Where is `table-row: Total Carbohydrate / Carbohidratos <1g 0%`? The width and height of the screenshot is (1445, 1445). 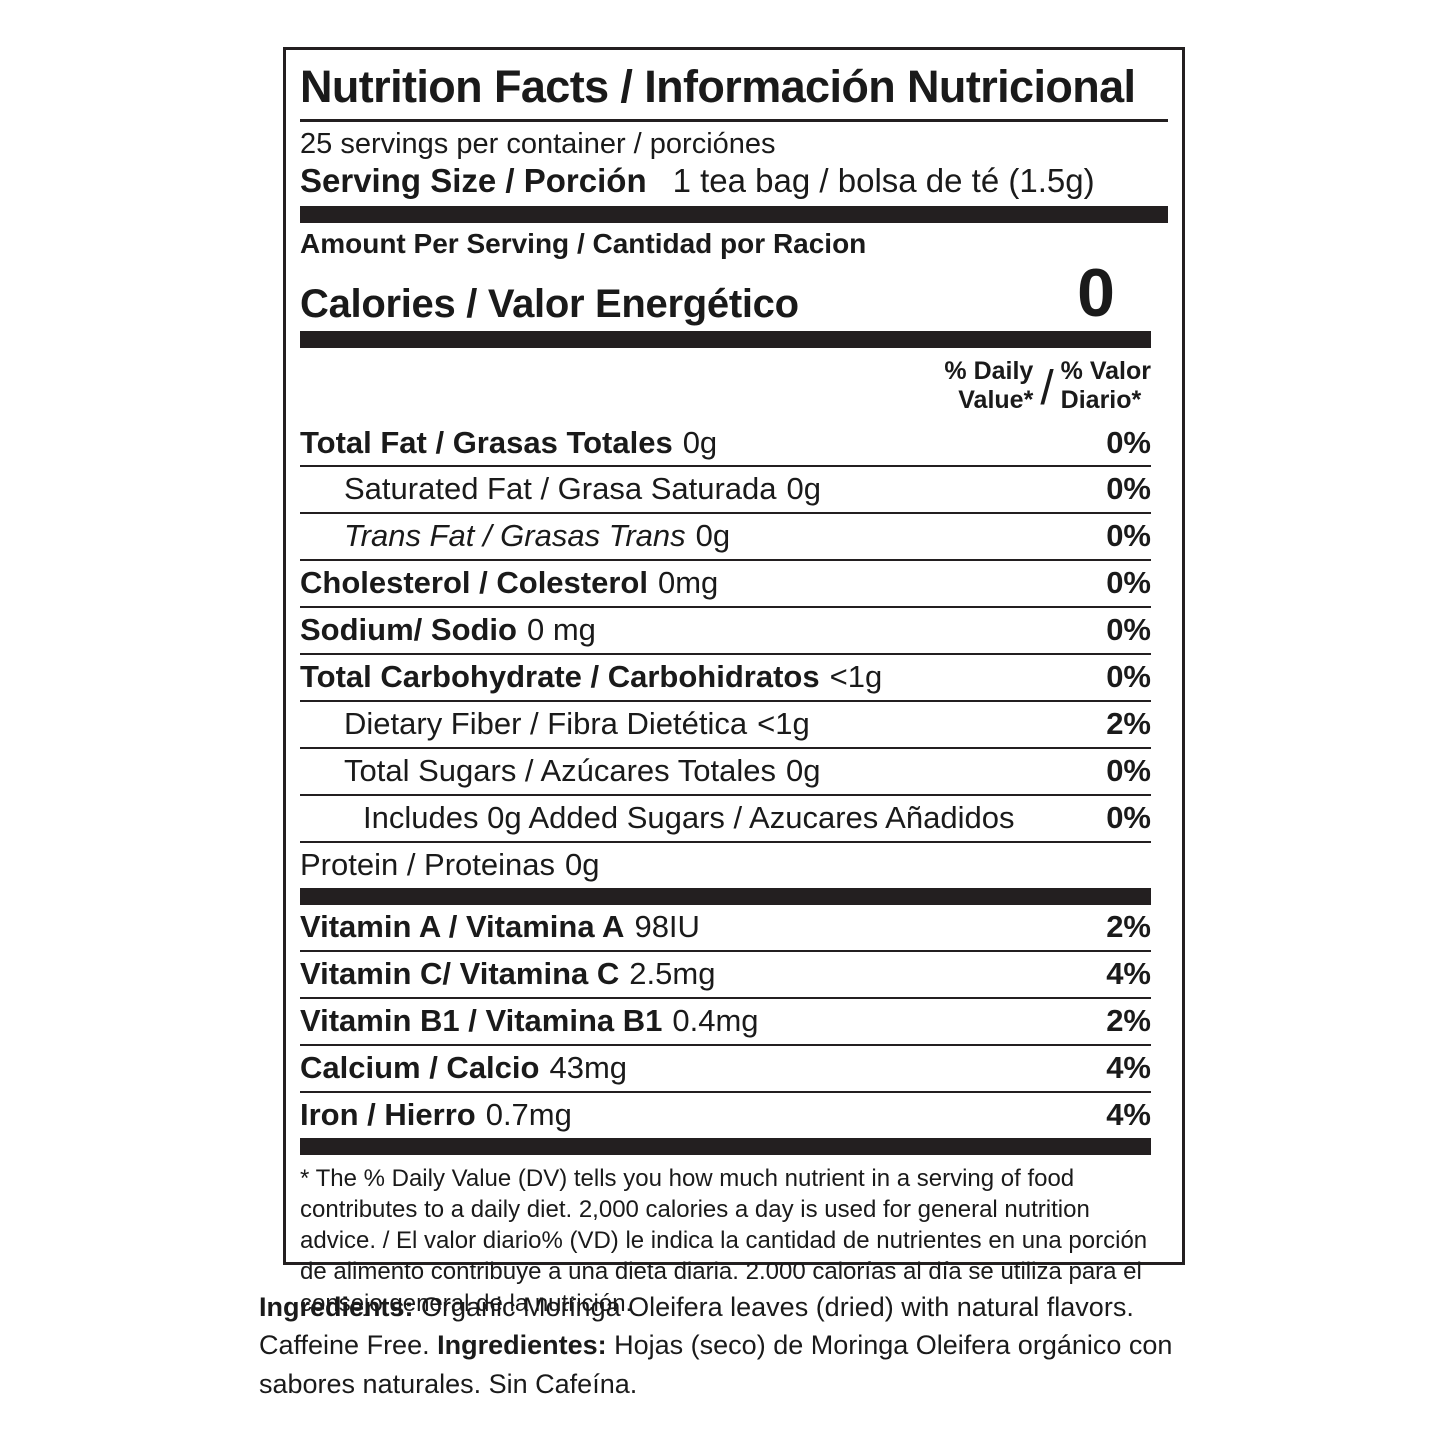
table-row: Total Carbohydrate / Carbohidratos <1g 0% is located at coordinates (725, 679).